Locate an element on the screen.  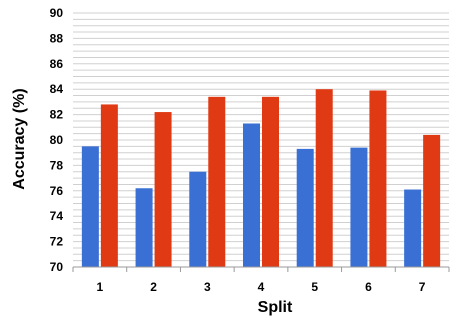
x-tick-label: 7 is located at coordinates (422, 287).